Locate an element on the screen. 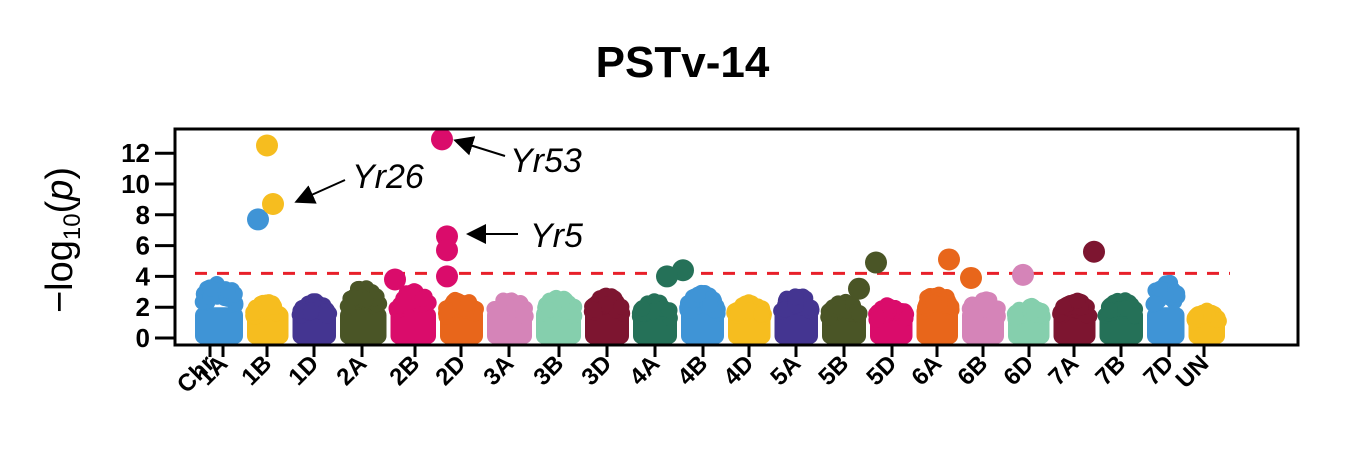  chromosome-1D-points is located at coordinates (314, 318).